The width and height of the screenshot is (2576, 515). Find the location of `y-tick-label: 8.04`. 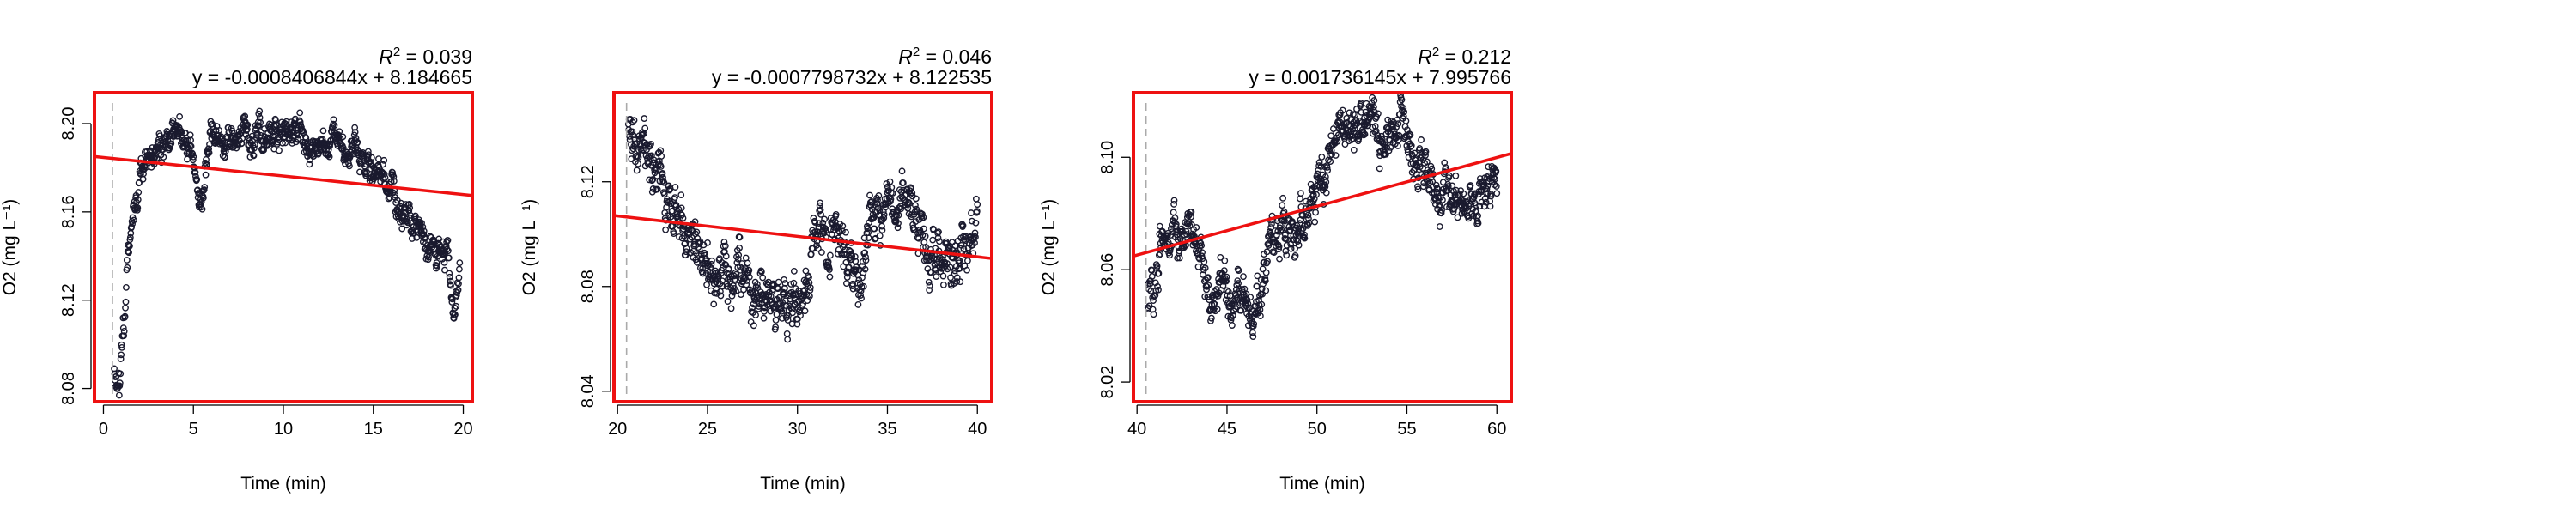

y-tick-label: 8.04 is located at coordinates (588, 391).